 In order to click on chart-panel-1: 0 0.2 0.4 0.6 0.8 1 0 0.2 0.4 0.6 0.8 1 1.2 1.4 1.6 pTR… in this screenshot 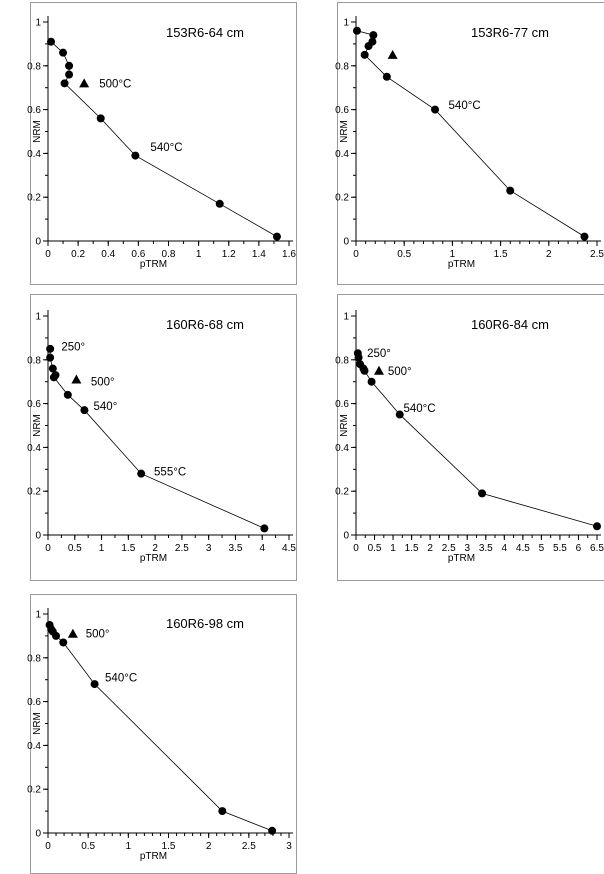, I will do `click(162, 143)`.